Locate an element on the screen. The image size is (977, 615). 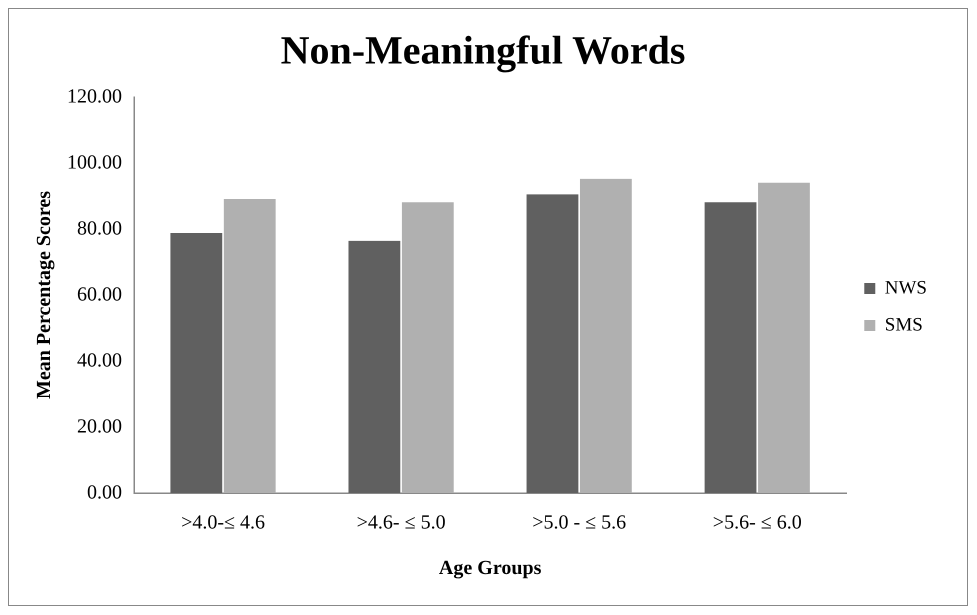
x-tick-label: >5.6- ≤ 6.0 is located at coordinates (757, 522).